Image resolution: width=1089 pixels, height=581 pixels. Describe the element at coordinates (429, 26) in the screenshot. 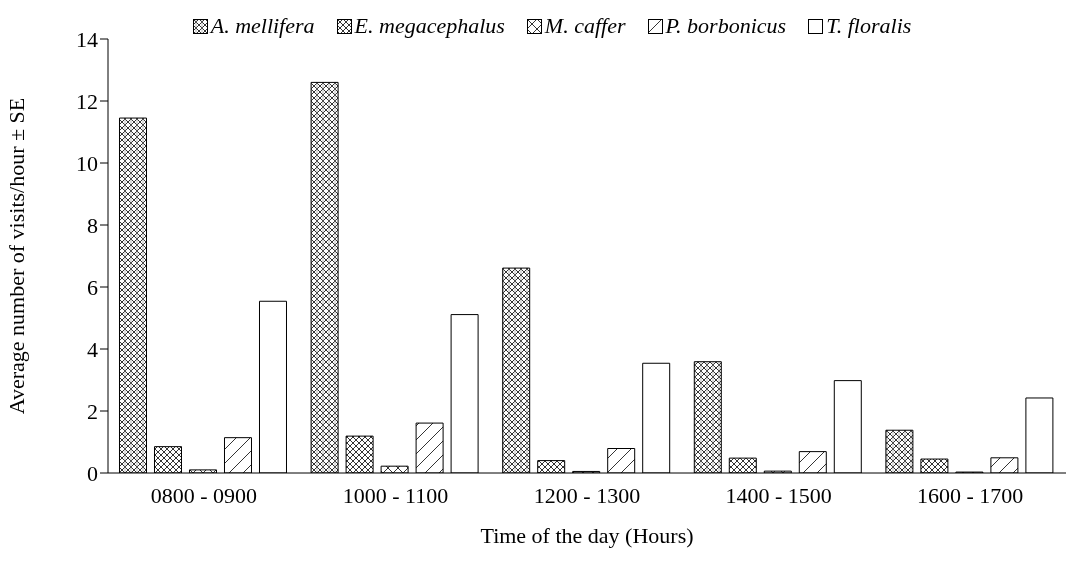

I see `legend-label: E. megacephalus` at that location.